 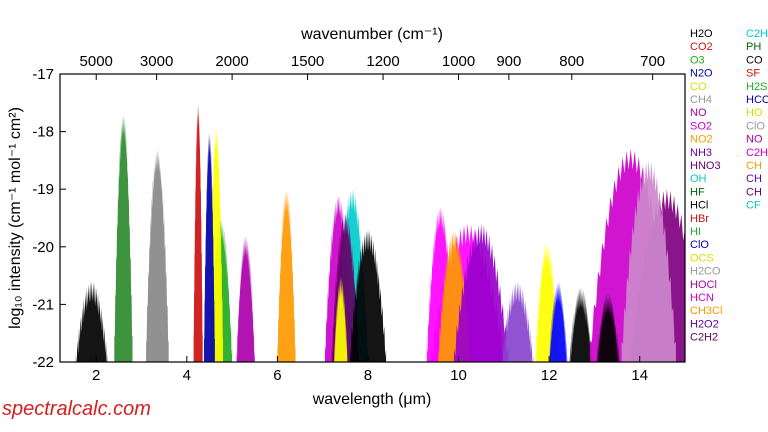 I want to click on legend-entry: HF, so click(x=697, y=192).